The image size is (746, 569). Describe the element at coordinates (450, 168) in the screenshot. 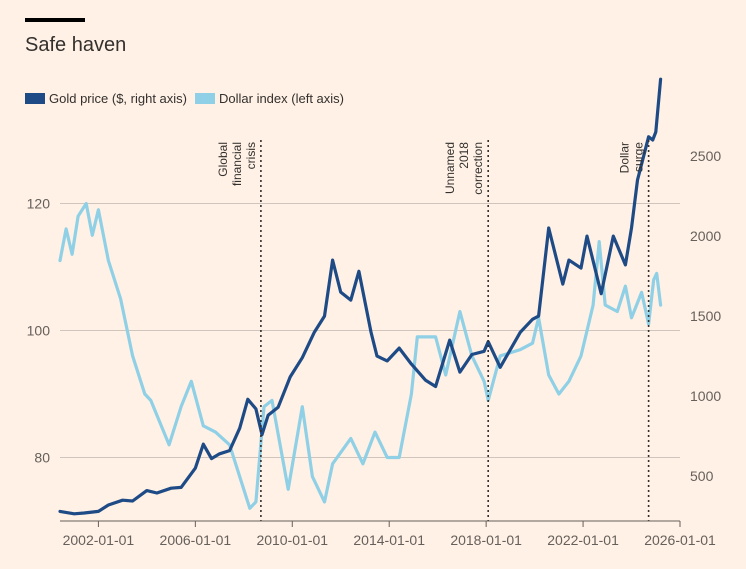

I see `annotation-text-1-0: Unnamed` at that location.